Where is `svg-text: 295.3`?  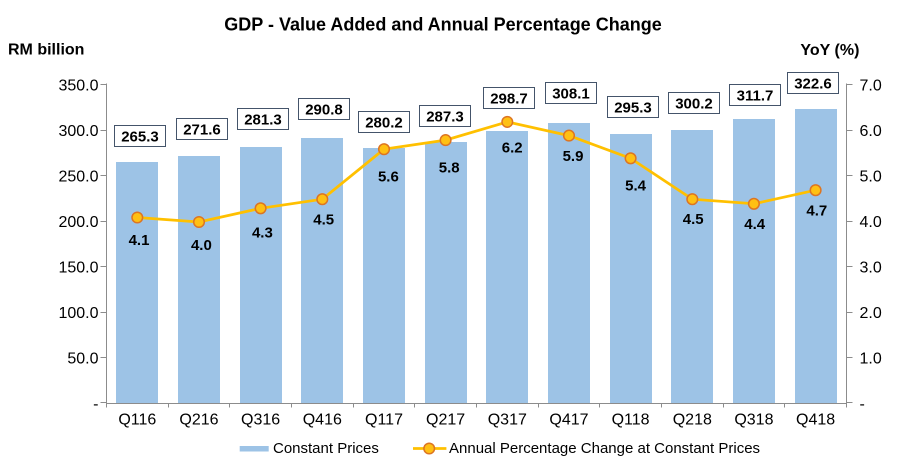 svg-text: 295.3 is located at coordinates (633, 107).